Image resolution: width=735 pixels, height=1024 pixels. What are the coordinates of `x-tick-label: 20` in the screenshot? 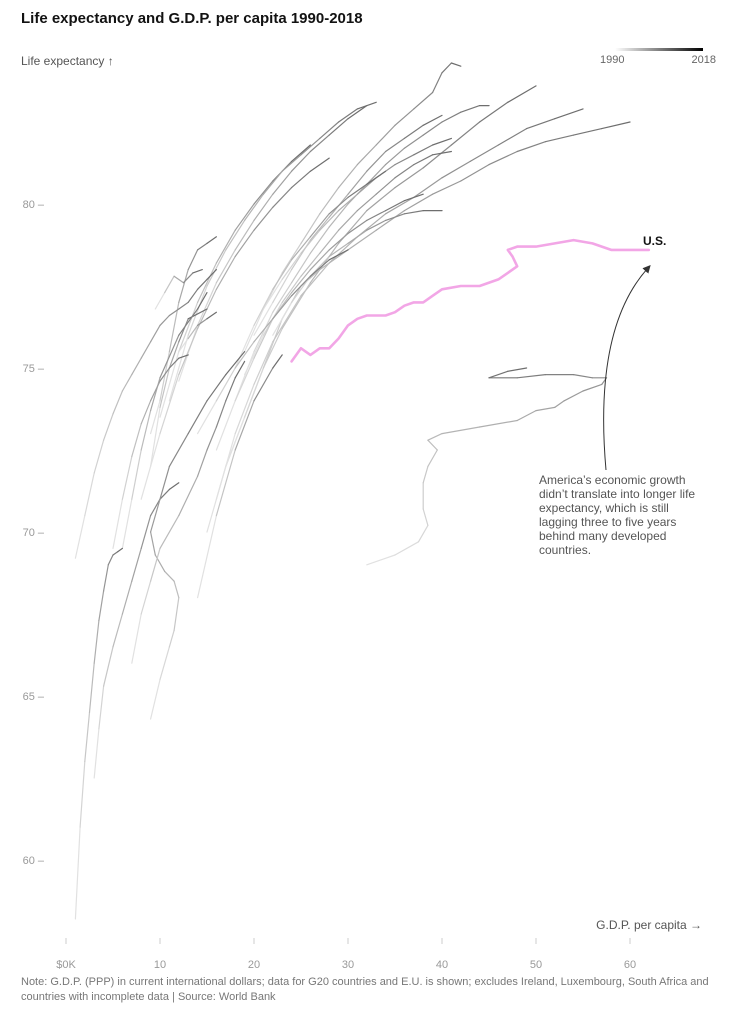 It's located at (254, 965).